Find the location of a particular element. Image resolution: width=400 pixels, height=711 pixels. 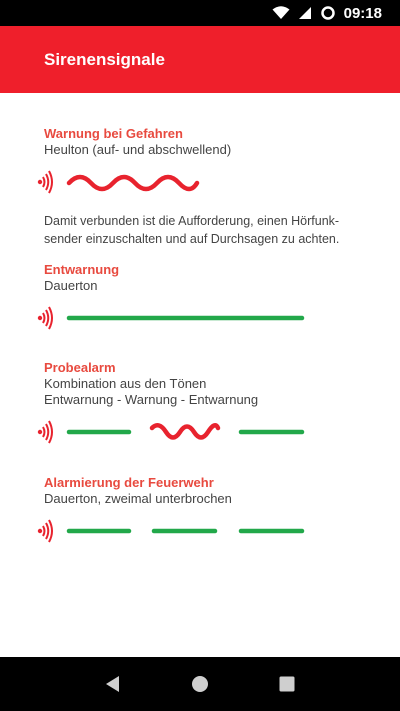

back-button is located at coordinates (113, 684).